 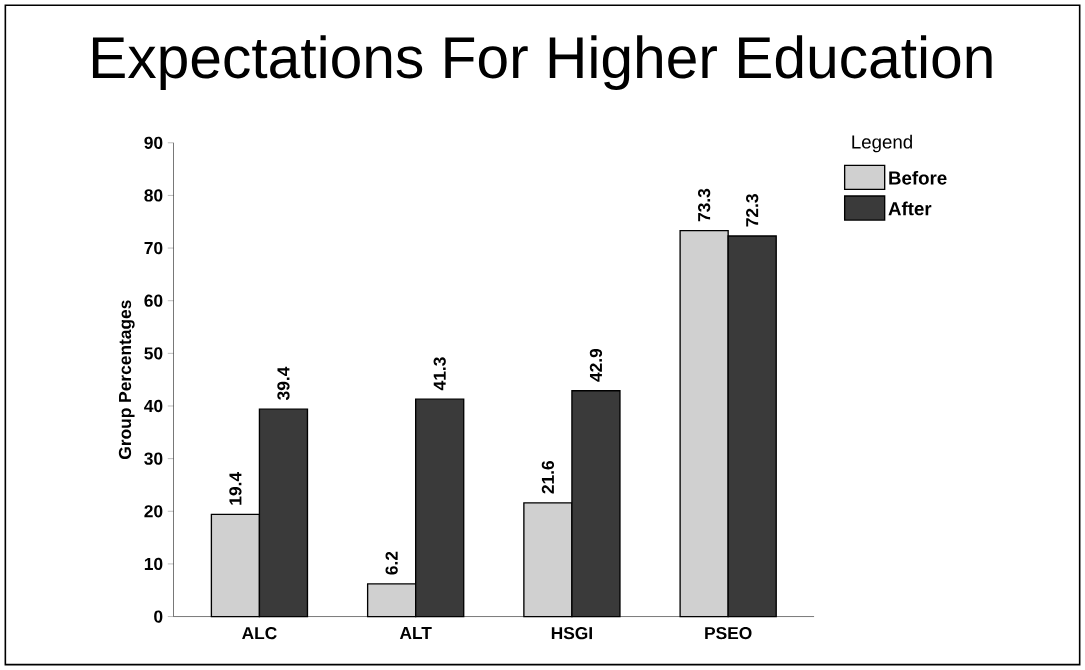 What do you see at coordinates (259, 633) in the screenshot?
I see `x-tick-label: ALC` at bounding box center [259, 633].